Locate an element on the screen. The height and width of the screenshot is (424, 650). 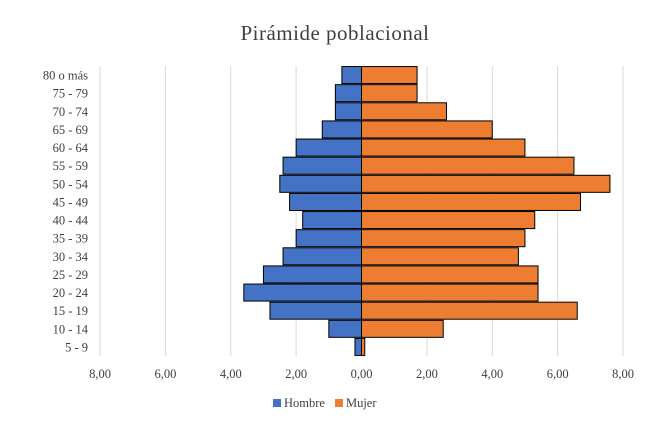
y-tick-label: 35 - 39 is located at coordinates (70, 239).